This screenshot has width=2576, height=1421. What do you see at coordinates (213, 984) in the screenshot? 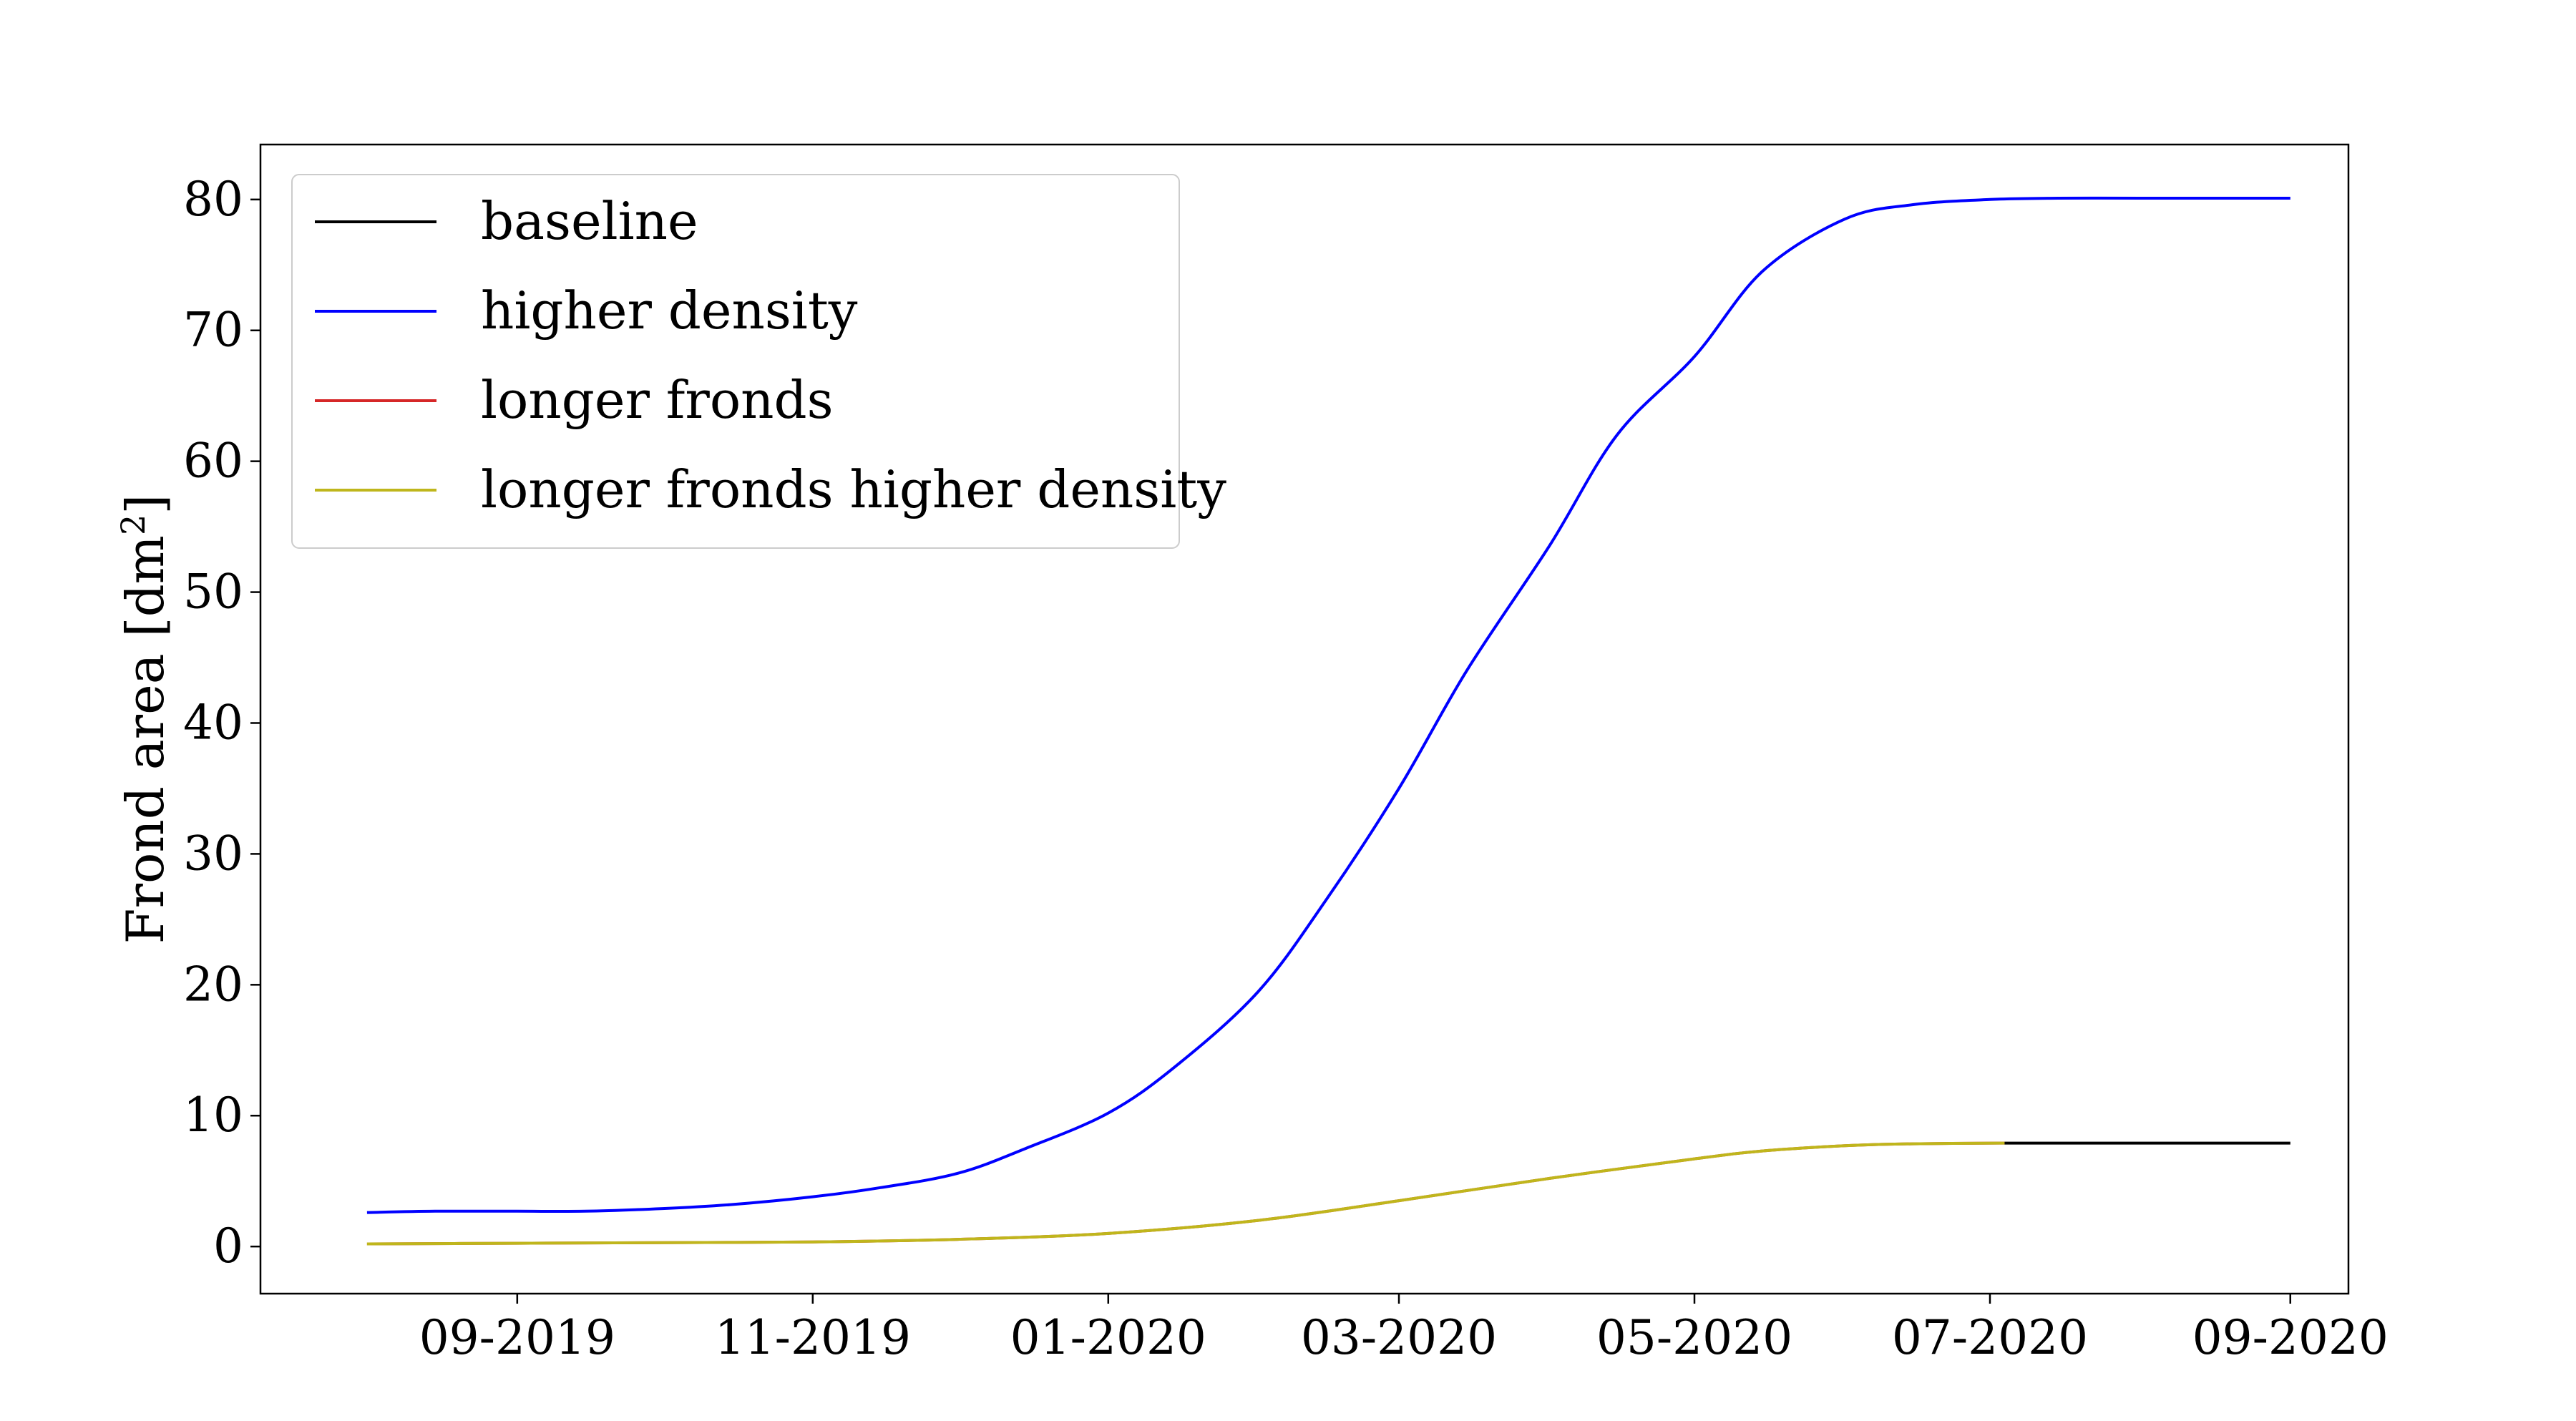
I see `y-tick-label: 20` at bounding box center [213, 984].